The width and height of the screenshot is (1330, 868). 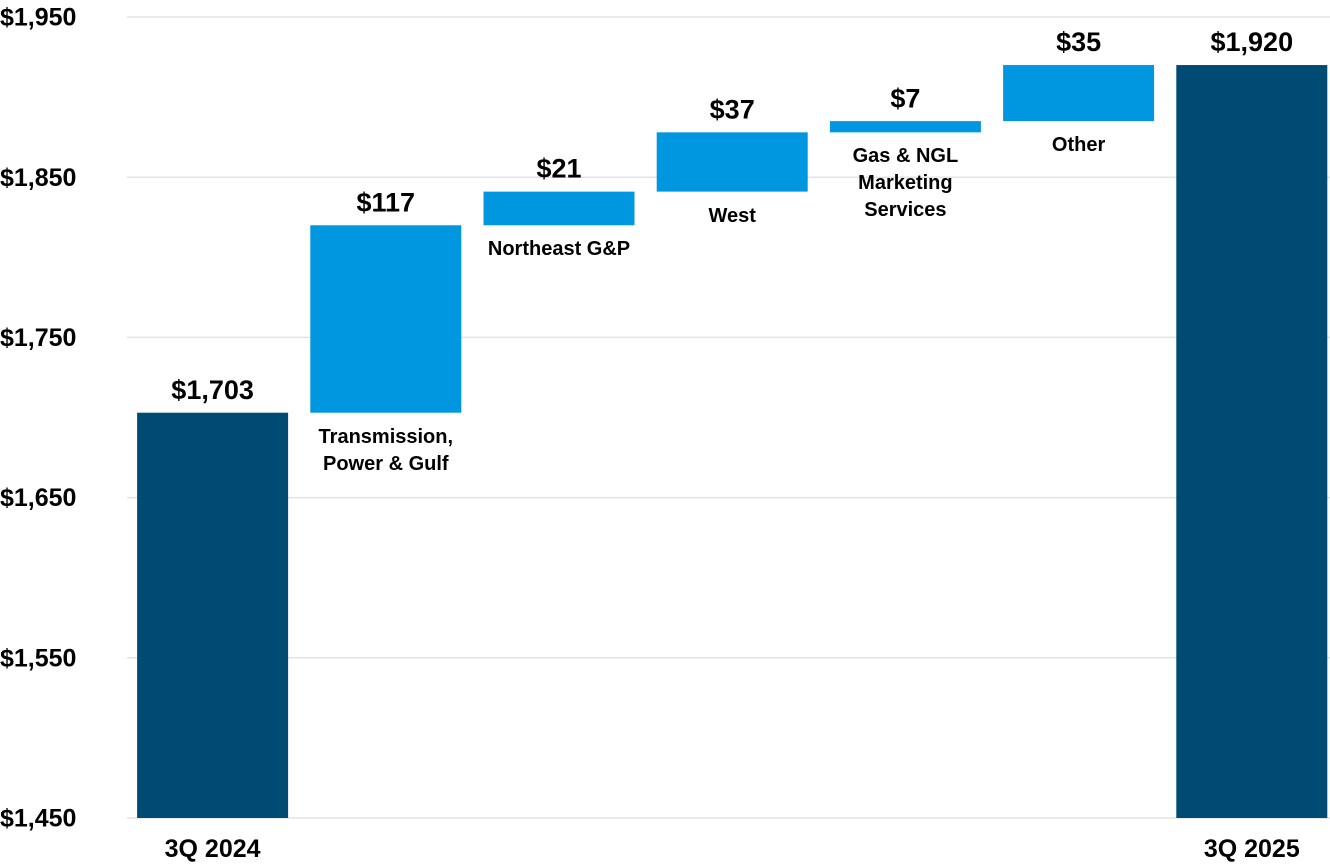 I want to click on value-label: $37, so click(x=732, y=109).